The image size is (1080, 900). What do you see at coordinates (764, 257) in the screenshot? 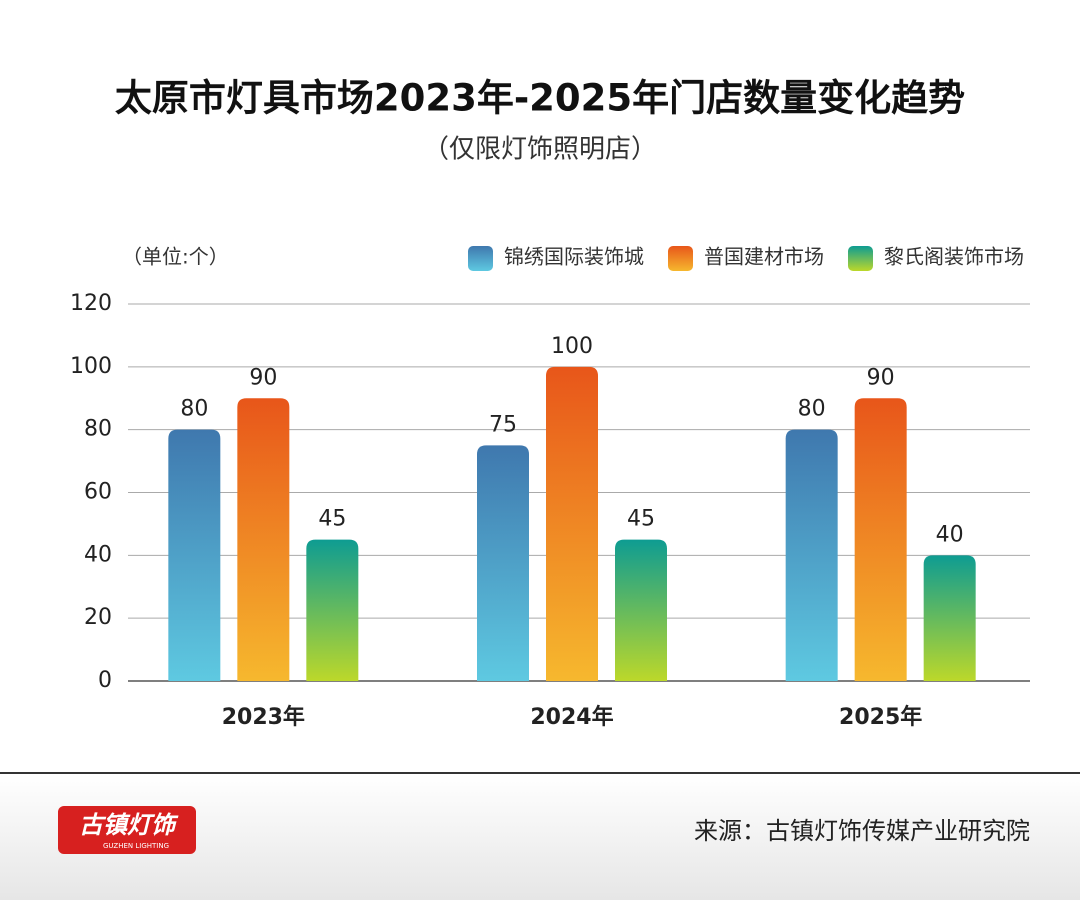
I see `legend-label: 普国建材市场` at bounding box center [764, 257].